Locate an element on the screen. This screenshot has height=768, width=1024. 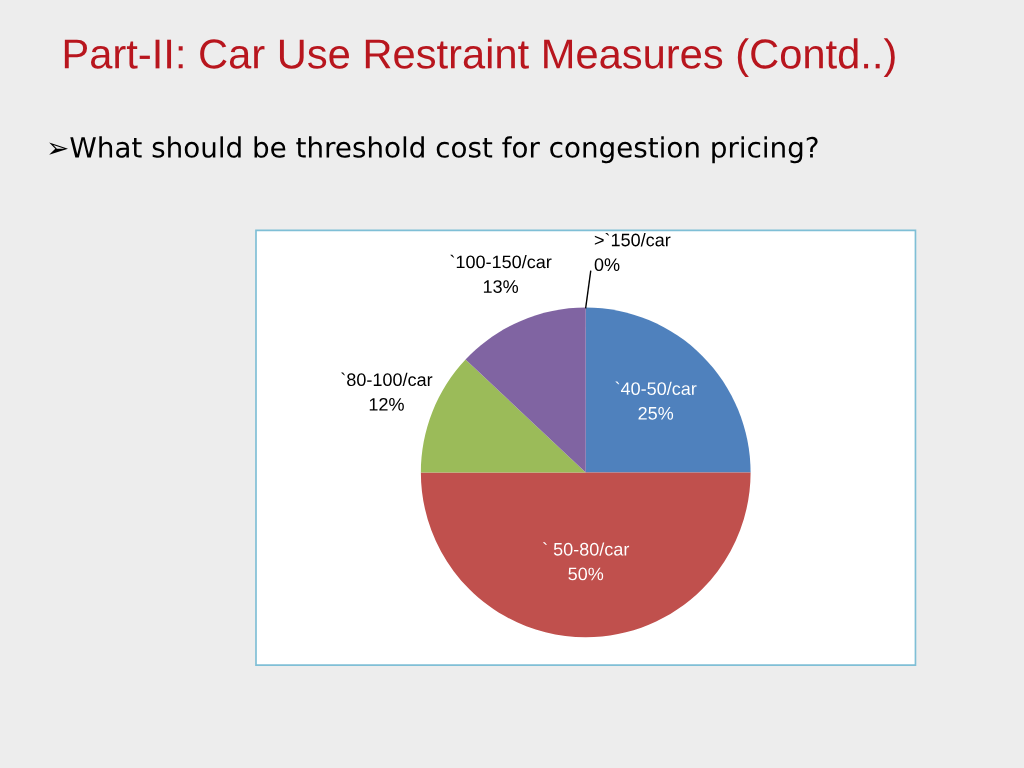
data-label: 50% is located at coordinates (586, 574).